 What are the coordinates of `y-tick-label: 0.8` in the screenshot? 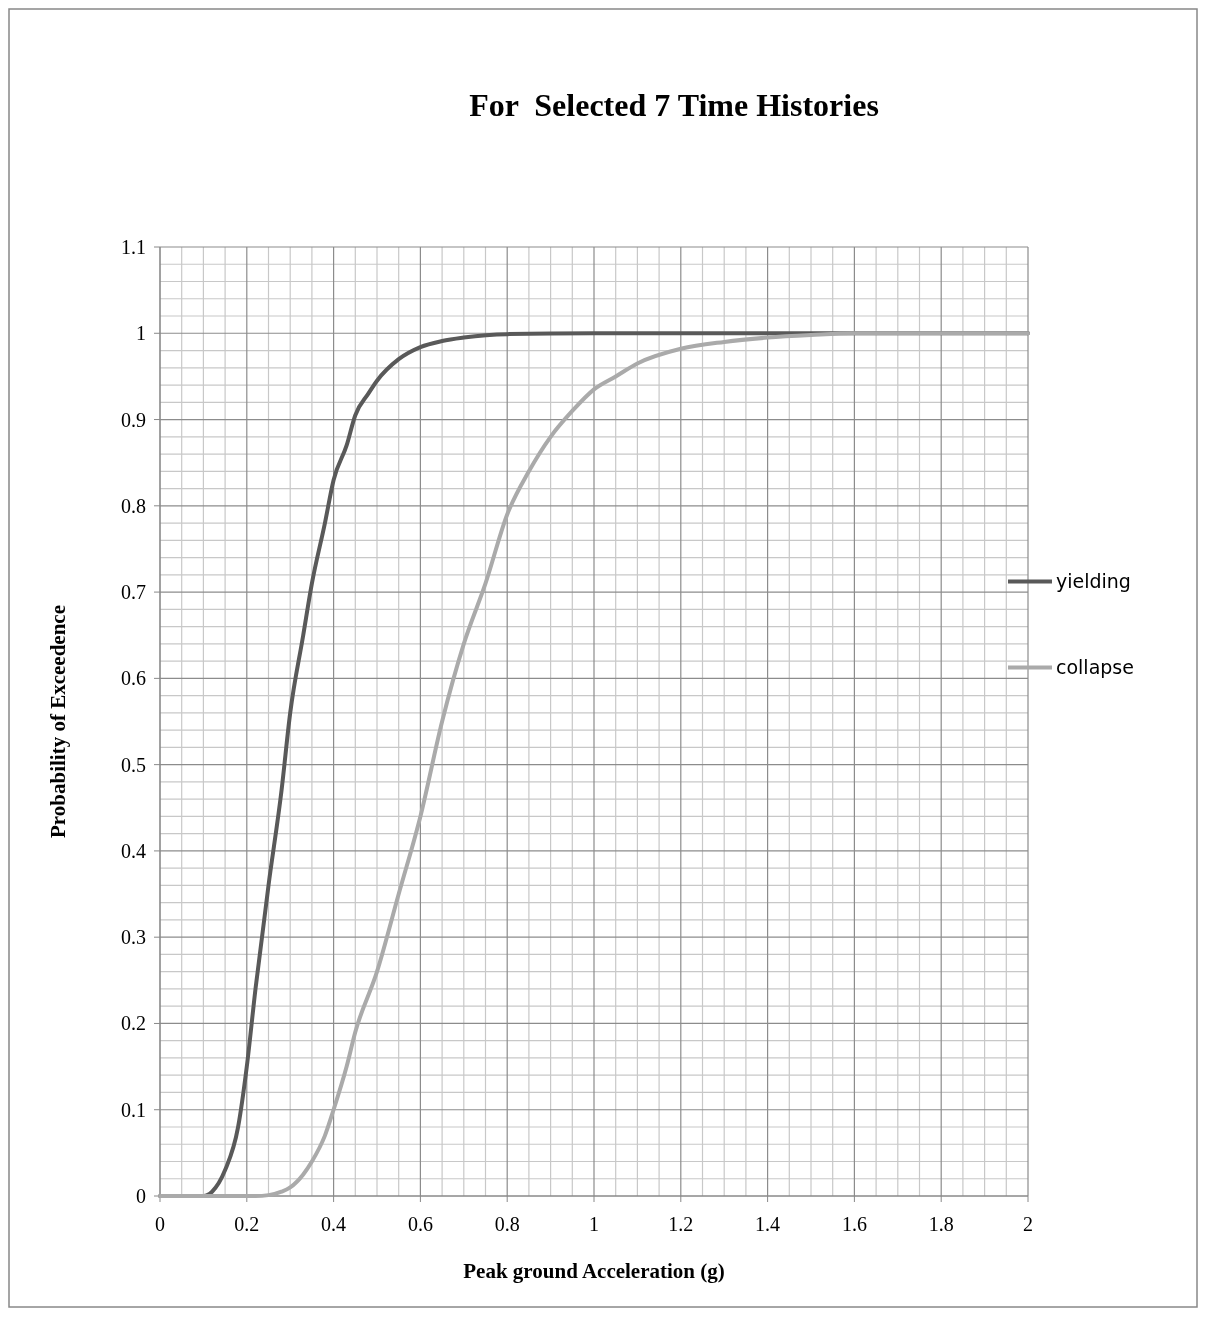 It's located at (133, 505).